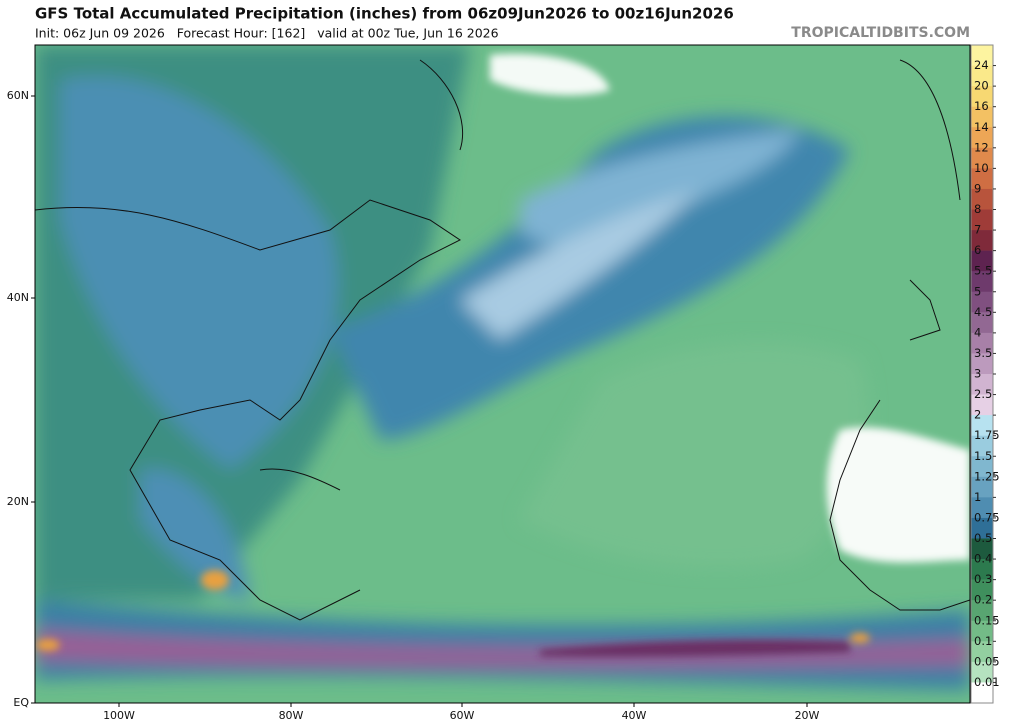 This screenshot has width=1024, height=728. Describe the element at coordinates (807, 715) in the screenshot. I see `lon-label: 20W` at that location.